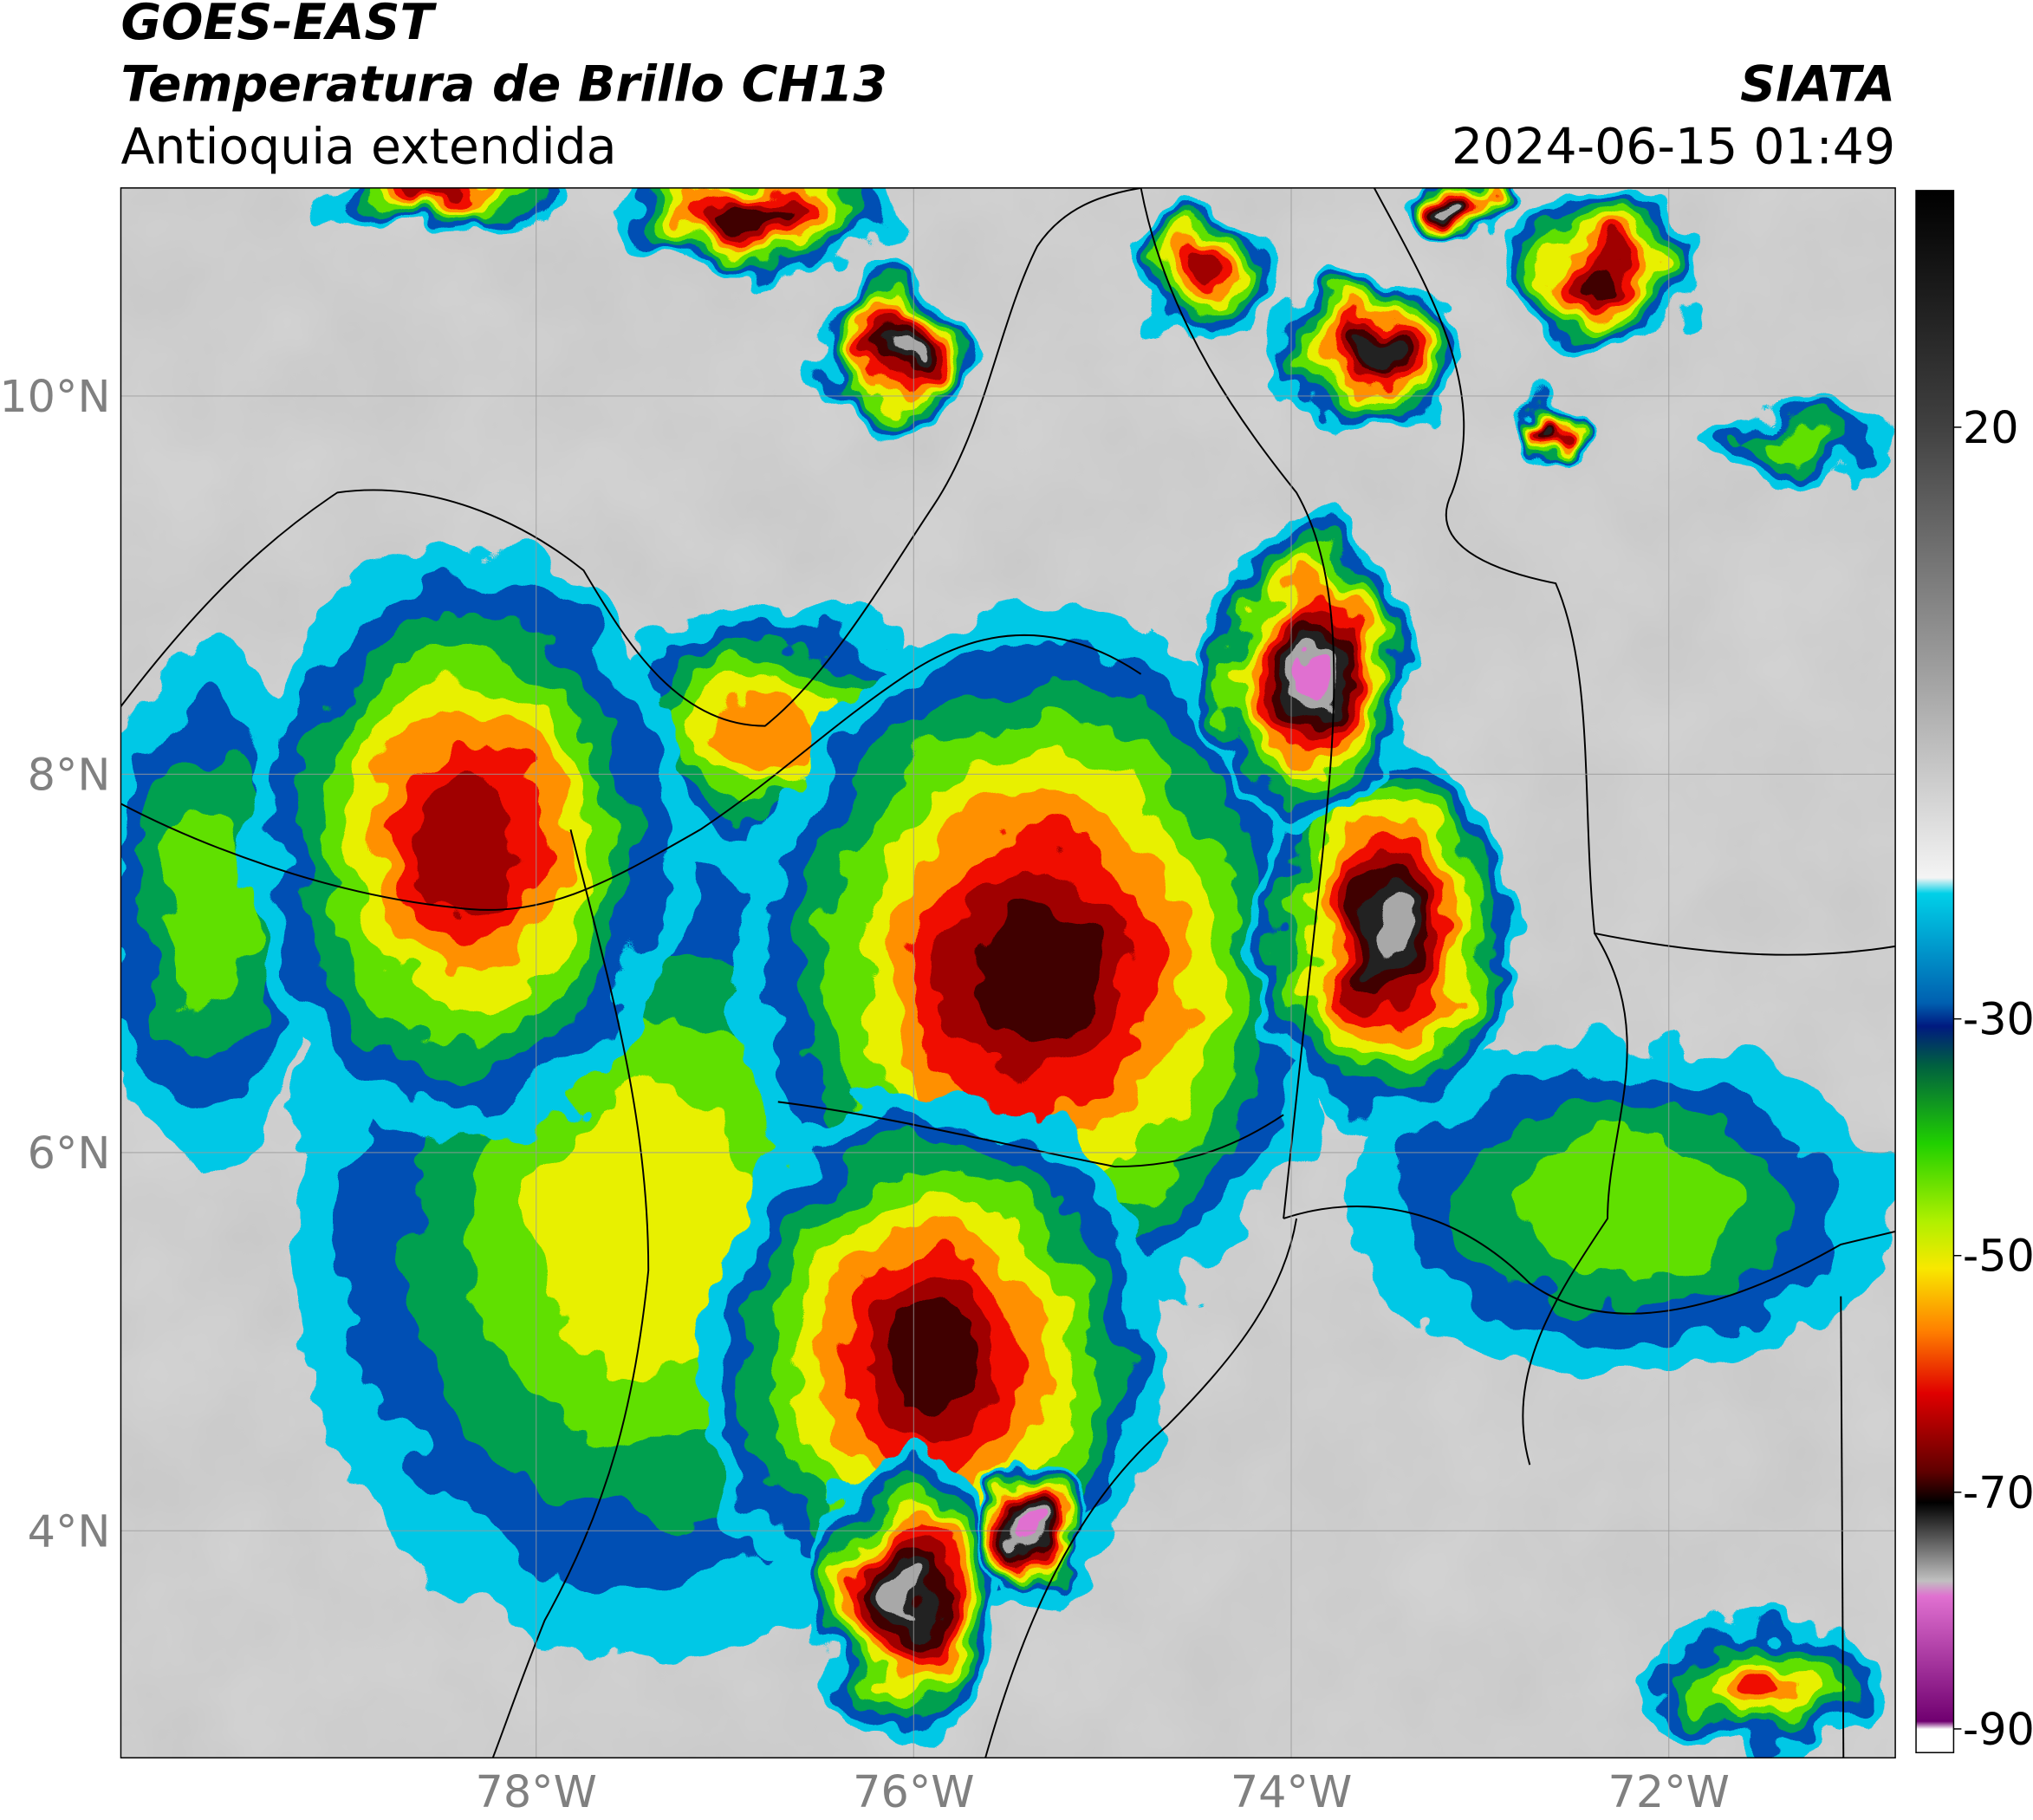  Describe the element at coordinates (1291, 1791) in the screenshot. I see `x-tick-label: 74°W` at that location.